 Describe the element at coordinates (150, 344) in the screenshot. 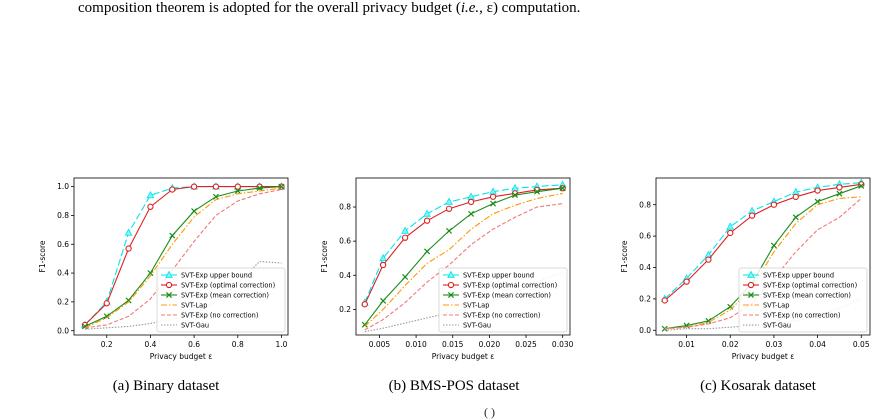

I see `x-tick-label: 0.4` at that location.